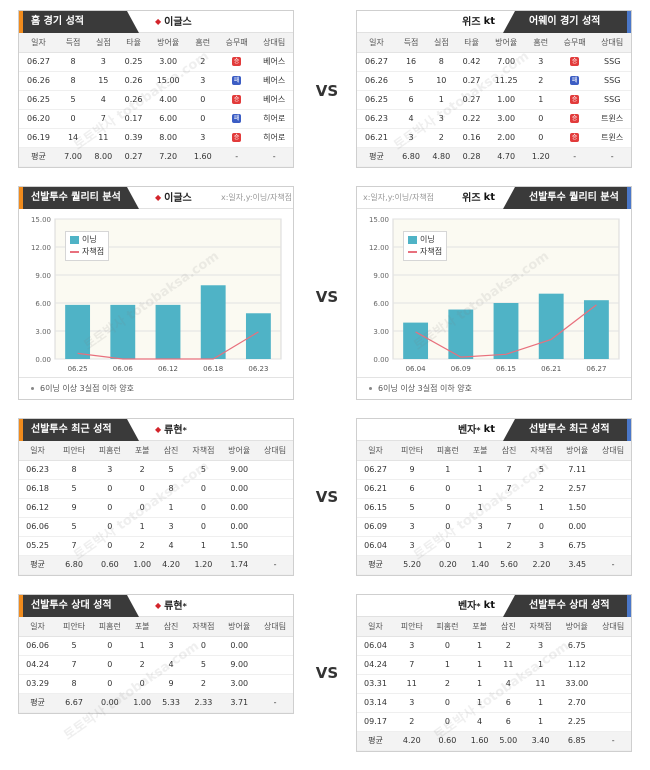 This screenshot has width=650, height=770. What do you see at coordinates (171, 489) in the screenshot?
I see `strikeouts-cell: 8` at bounding box center [171, 489].